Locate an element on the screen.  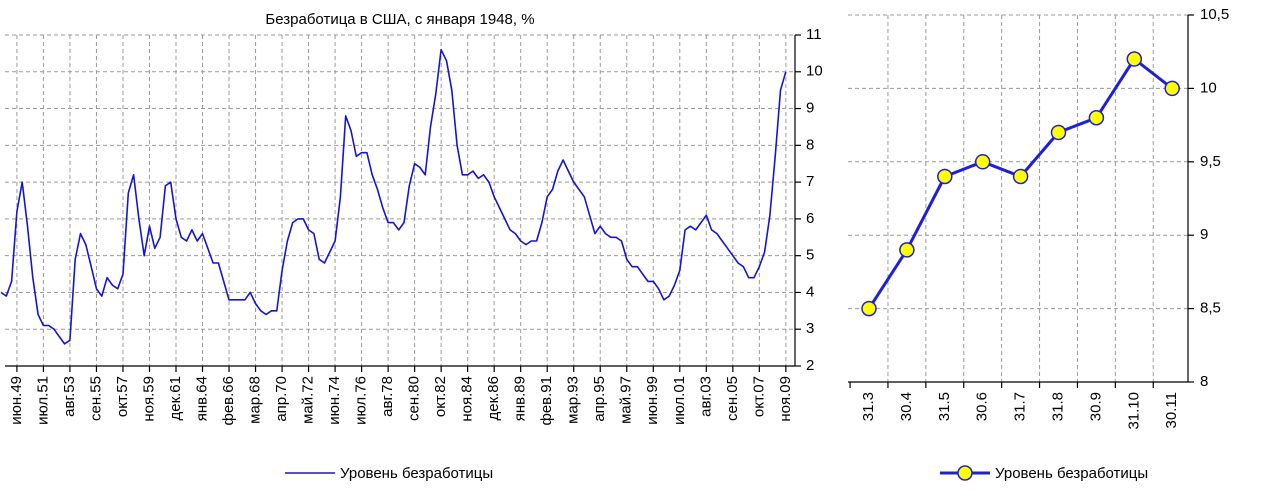
x-tick-label: окт.82 is located at coordinates (440, 396).